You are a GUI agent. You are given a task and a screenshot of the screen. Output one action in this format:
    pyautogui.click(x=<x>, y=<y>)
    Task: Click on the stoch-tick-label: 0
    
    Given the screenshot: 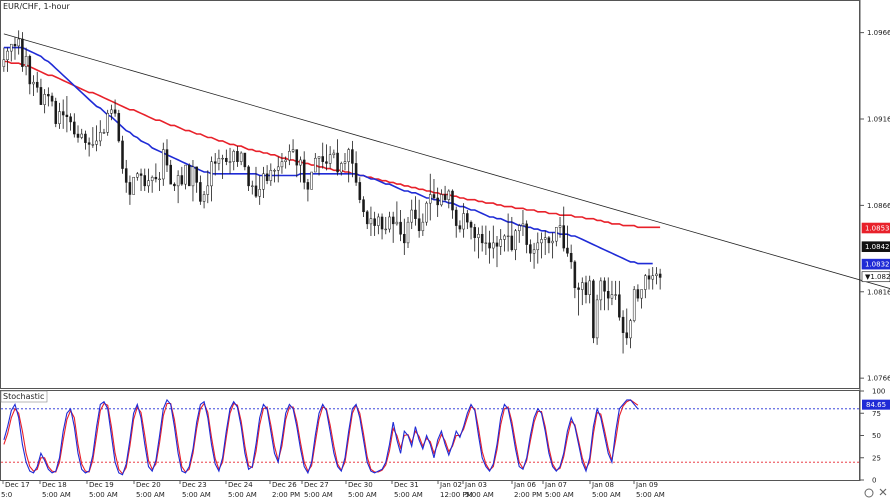 What is the action you would take?
    pyautogui.click(x=874, y=481)
    